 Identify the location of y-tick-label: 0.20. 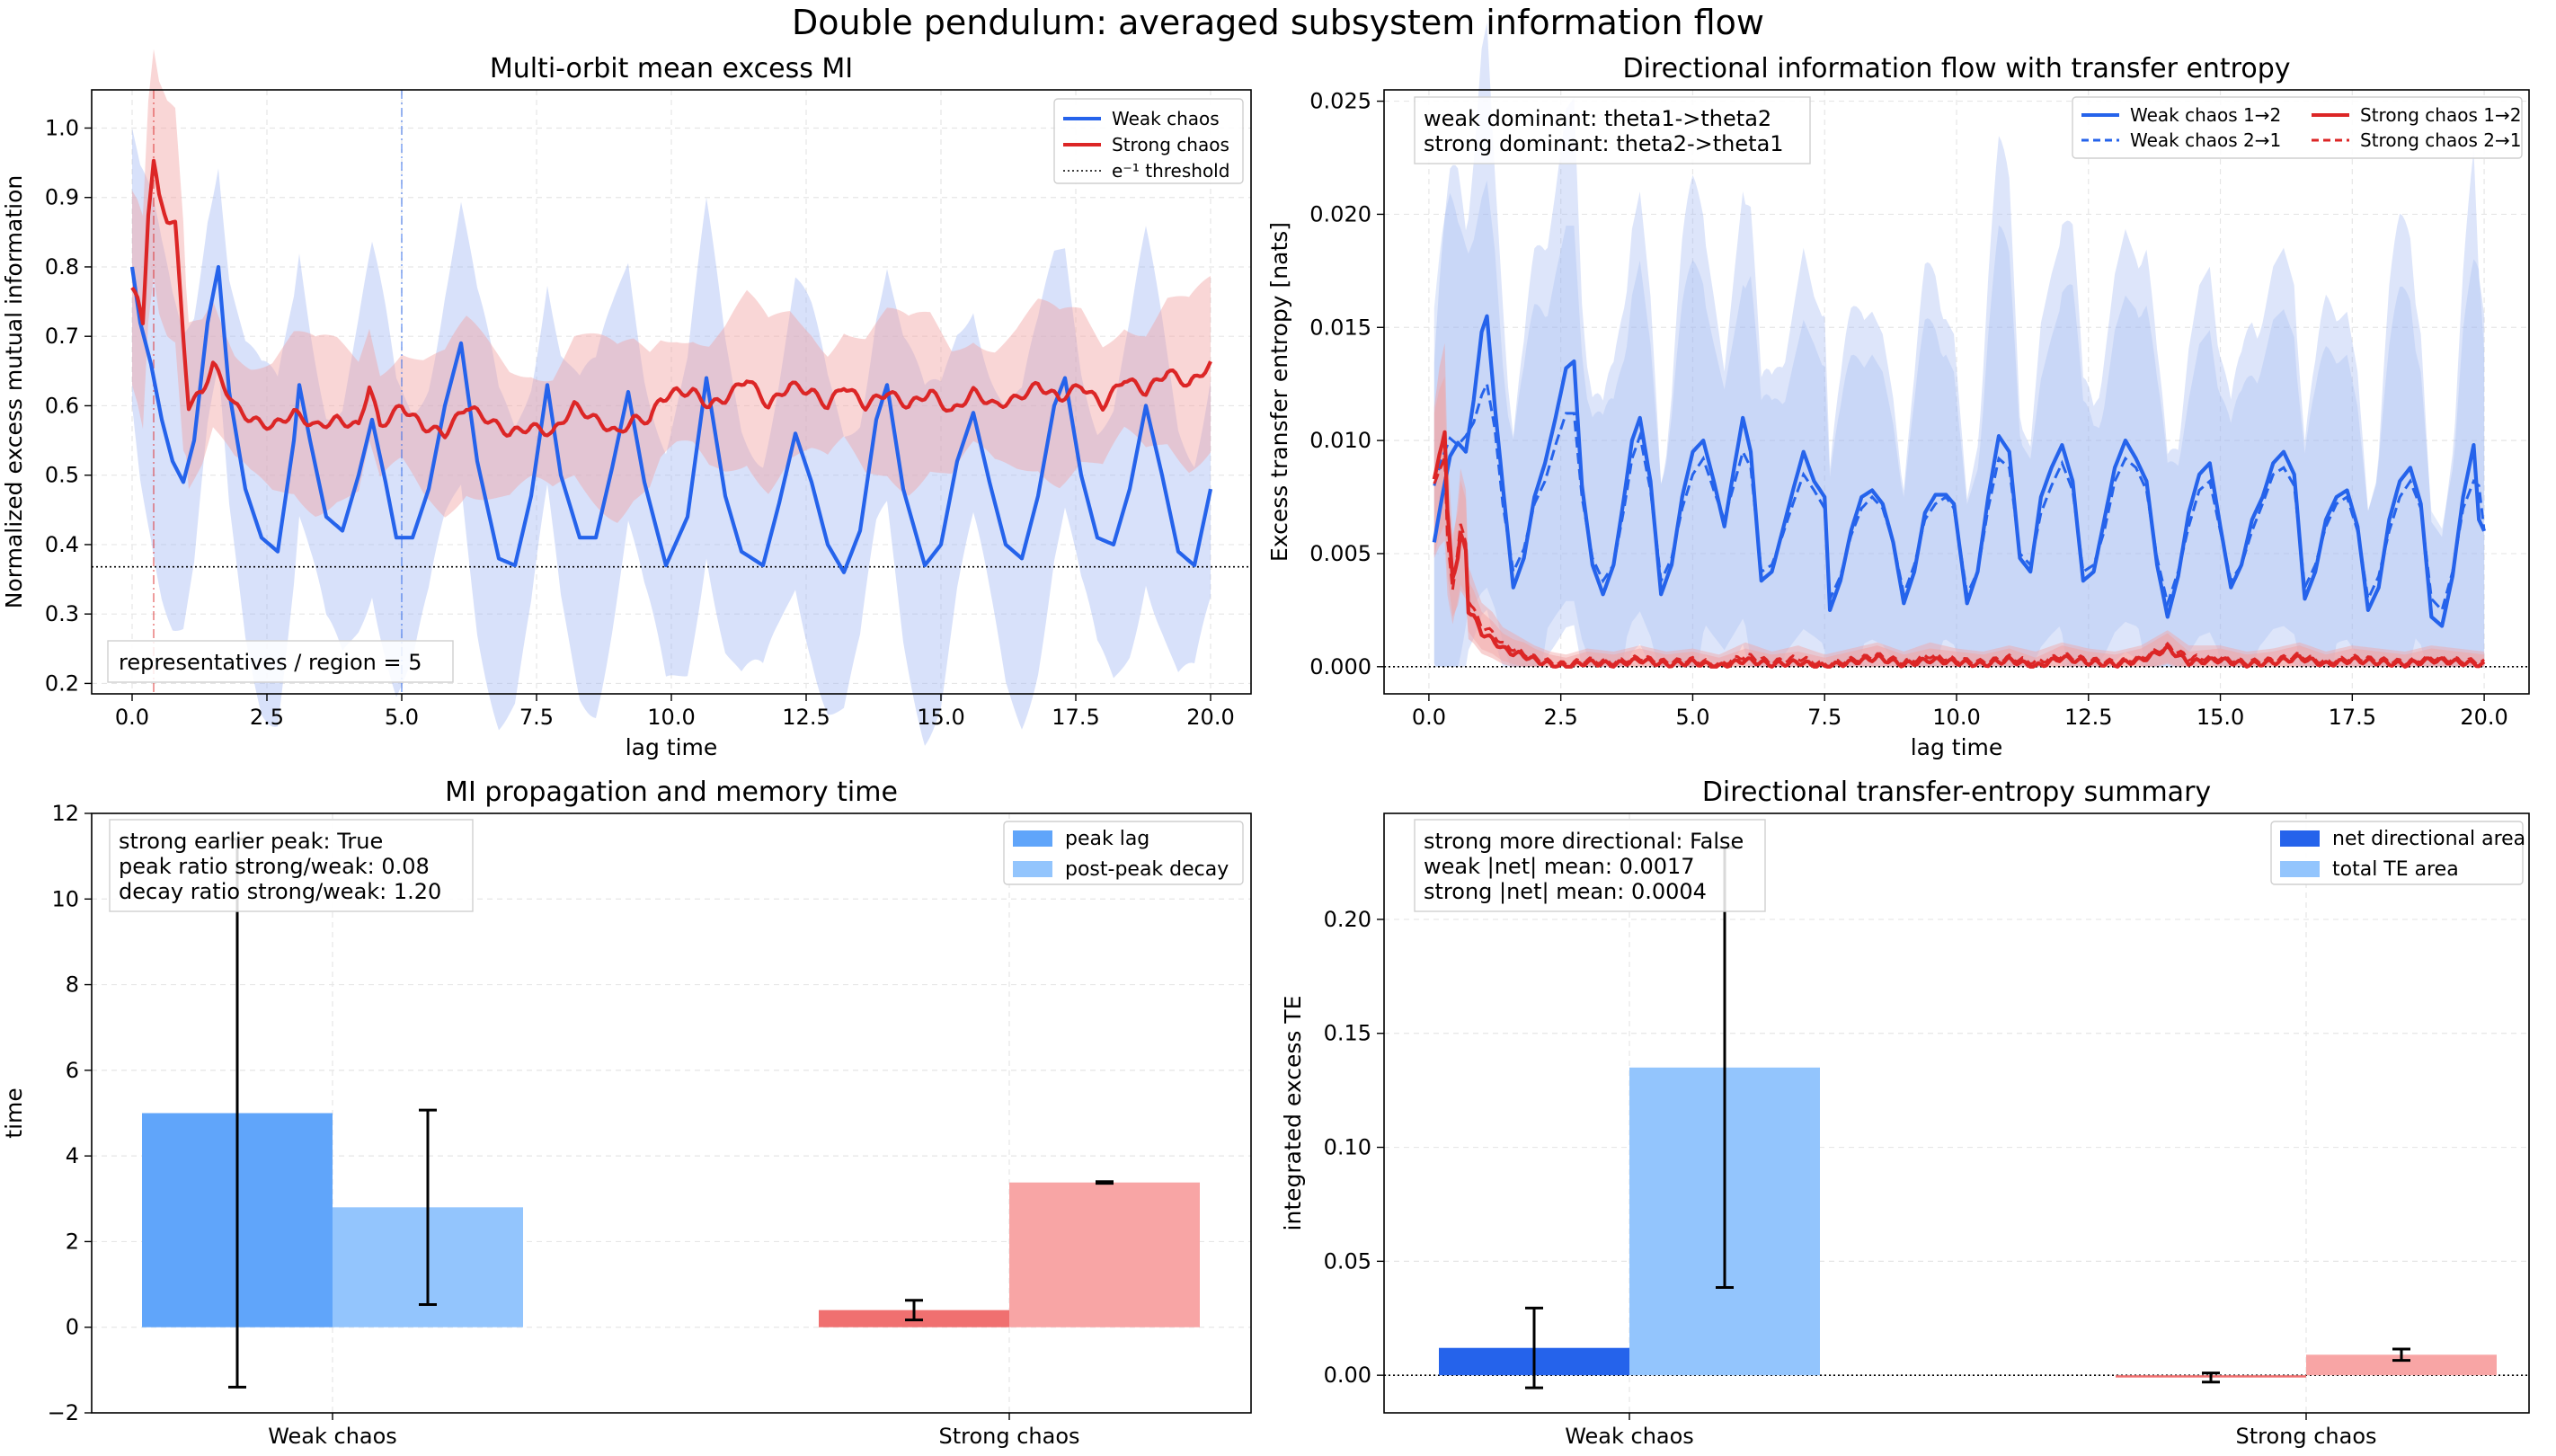
(1348, 919).